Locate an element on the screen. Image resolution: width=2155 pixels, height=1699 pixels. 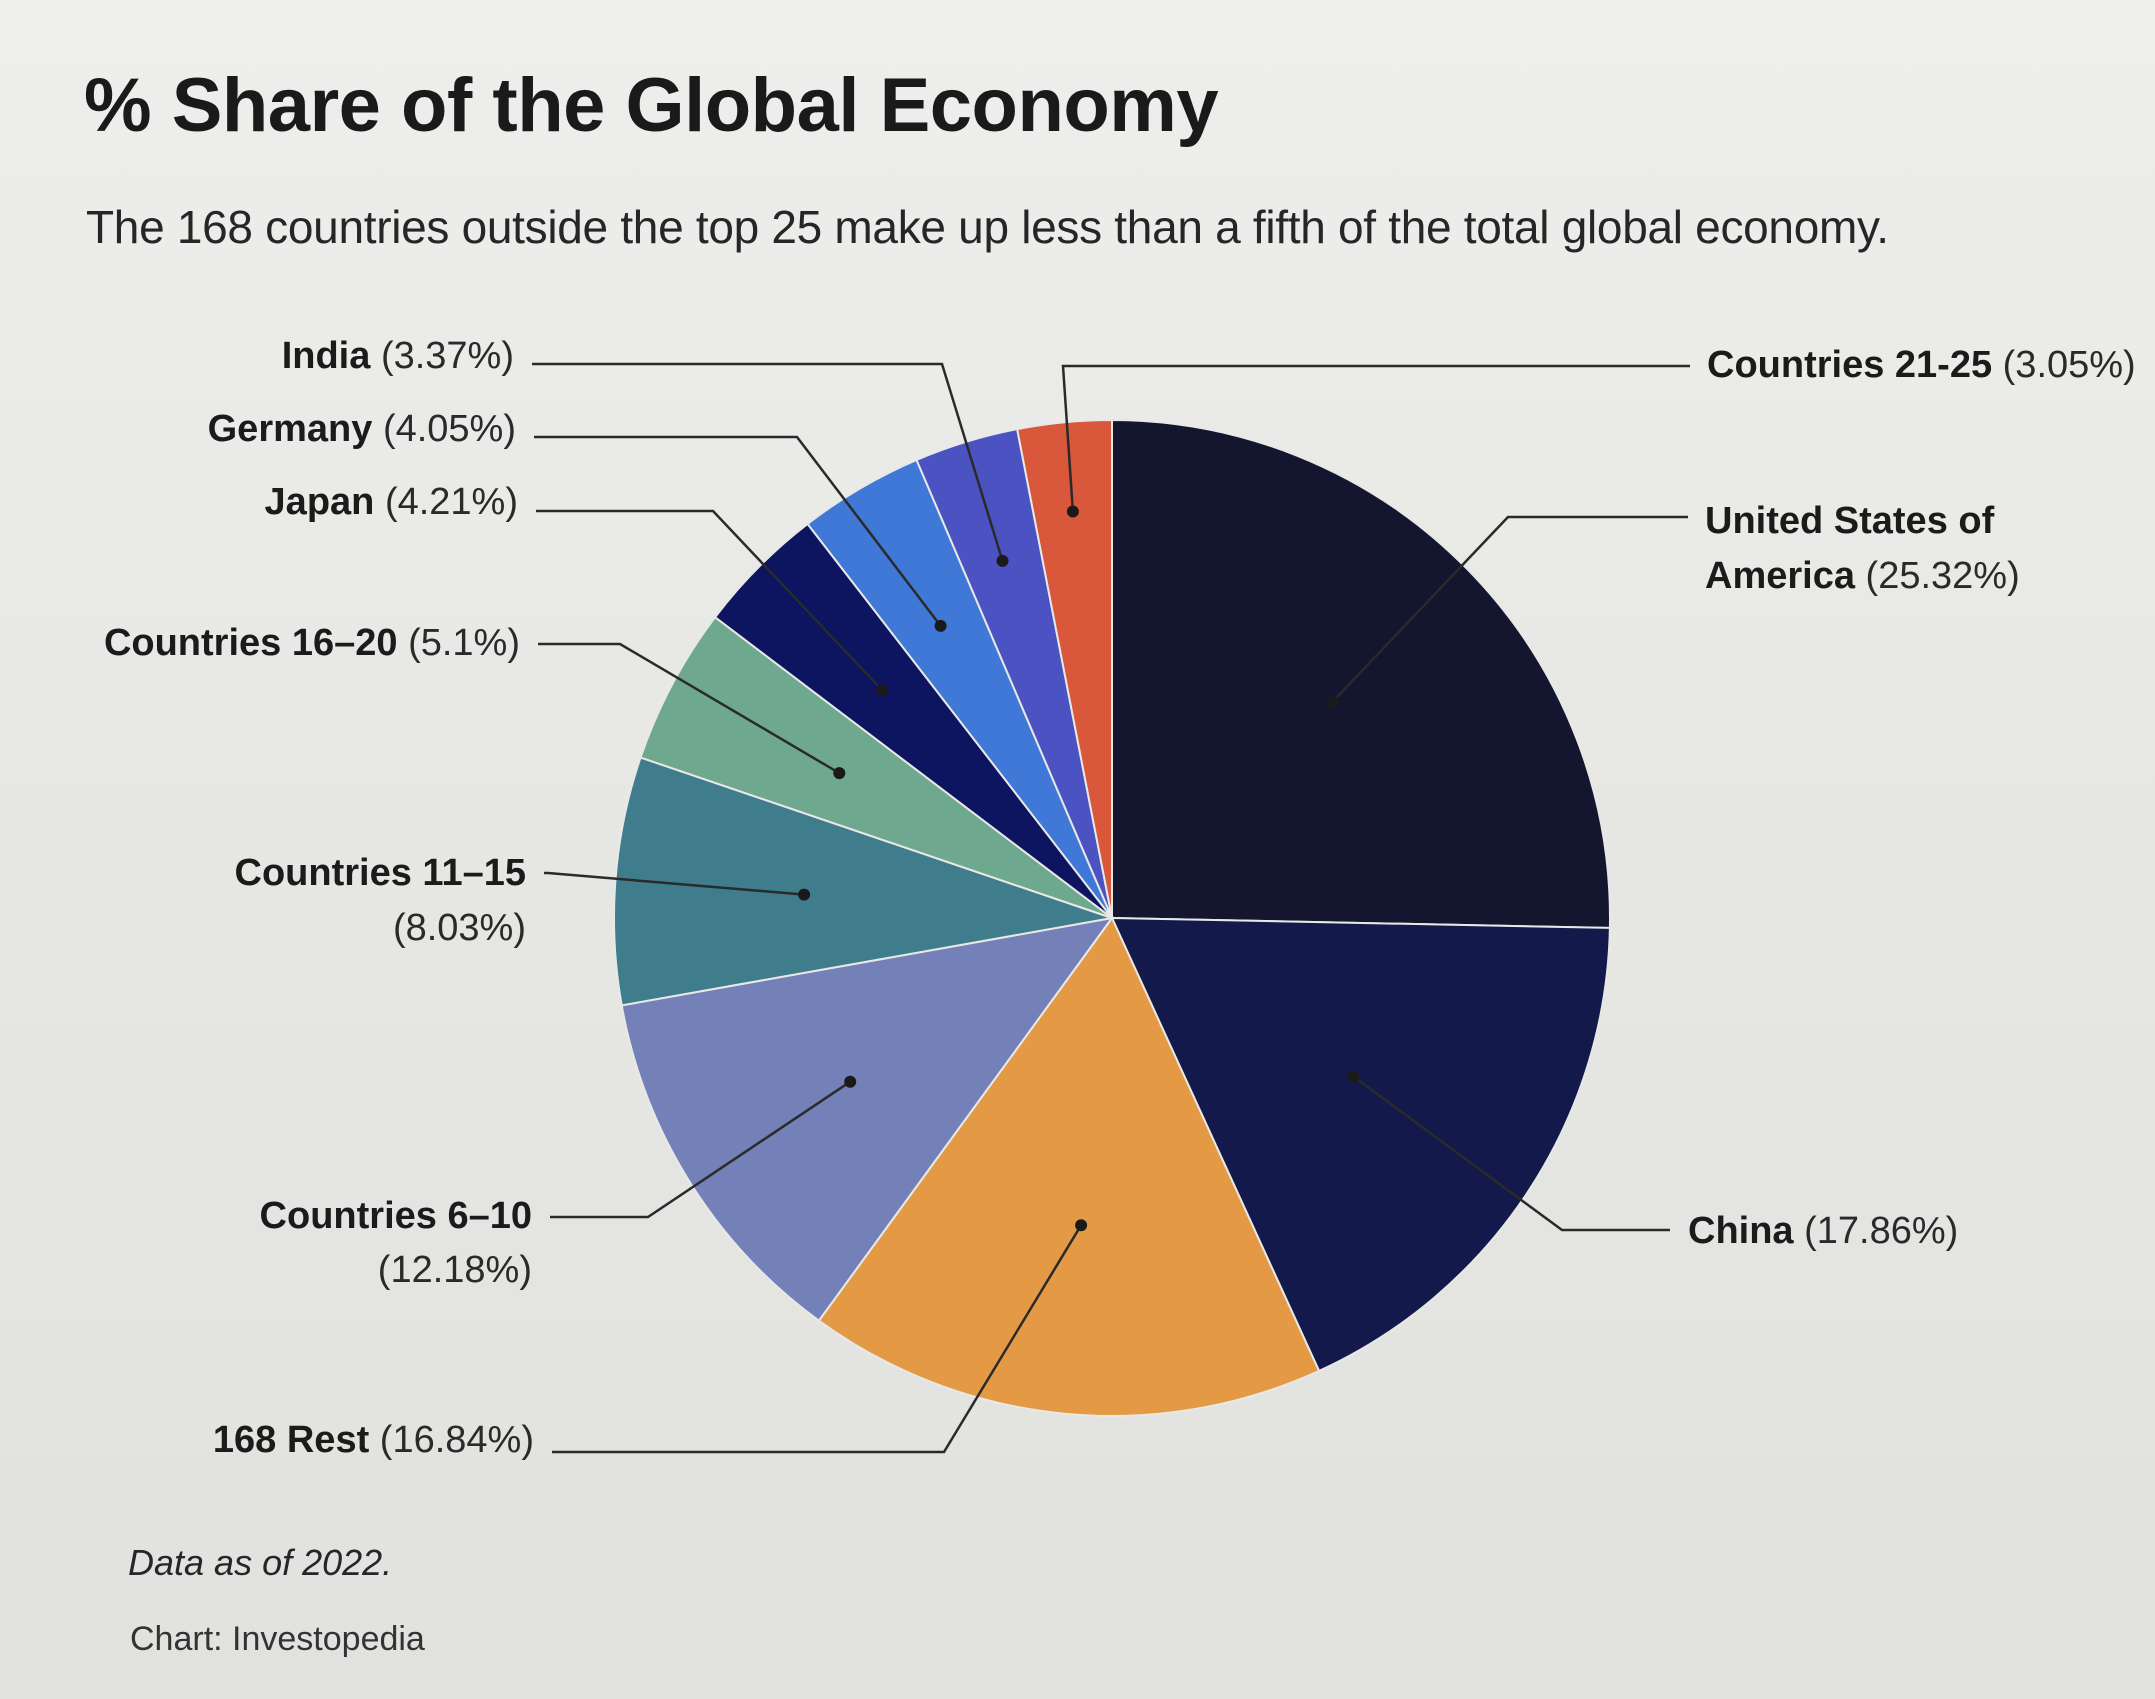
slice-label-japan: Japan (4.21%) is located at coordinates (391, 502).